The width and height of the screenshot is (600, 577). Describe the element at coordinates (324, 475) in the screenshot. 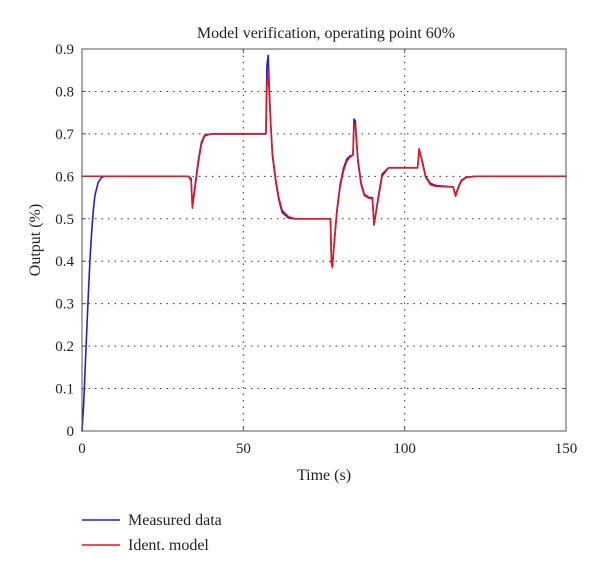

I see `x-axis-label: Time (s)` at that location.